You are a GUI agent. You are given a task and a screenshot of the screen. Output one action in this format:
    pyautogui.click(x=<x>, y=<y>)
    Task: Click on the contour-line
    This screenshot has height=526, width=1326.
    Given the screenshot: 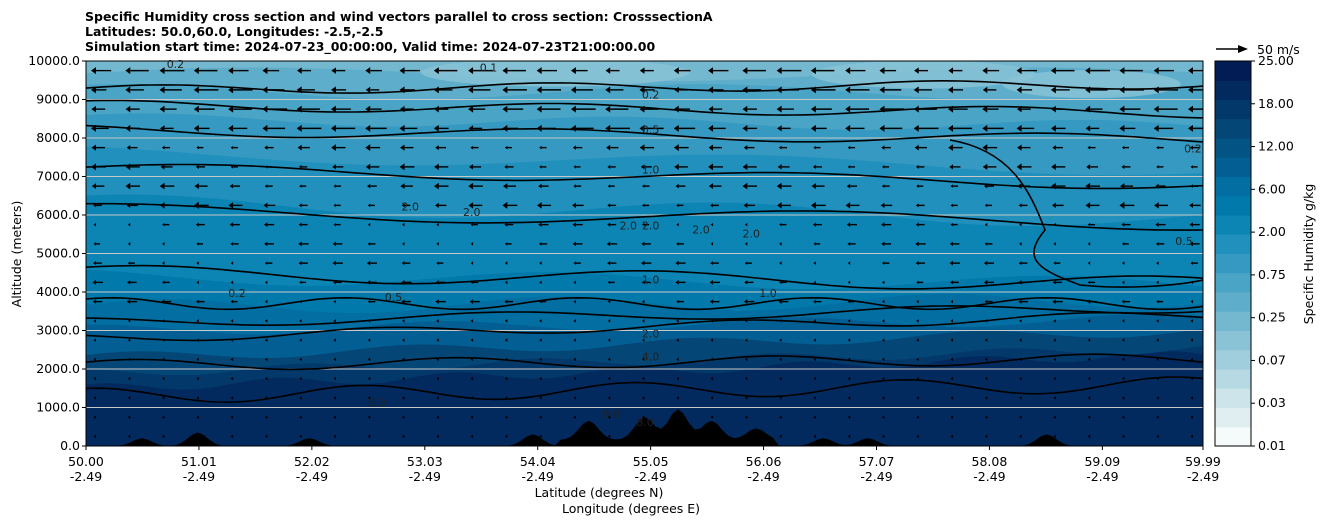 What is the action you would take?
    pyautogui.click(x=644, y=362)
    